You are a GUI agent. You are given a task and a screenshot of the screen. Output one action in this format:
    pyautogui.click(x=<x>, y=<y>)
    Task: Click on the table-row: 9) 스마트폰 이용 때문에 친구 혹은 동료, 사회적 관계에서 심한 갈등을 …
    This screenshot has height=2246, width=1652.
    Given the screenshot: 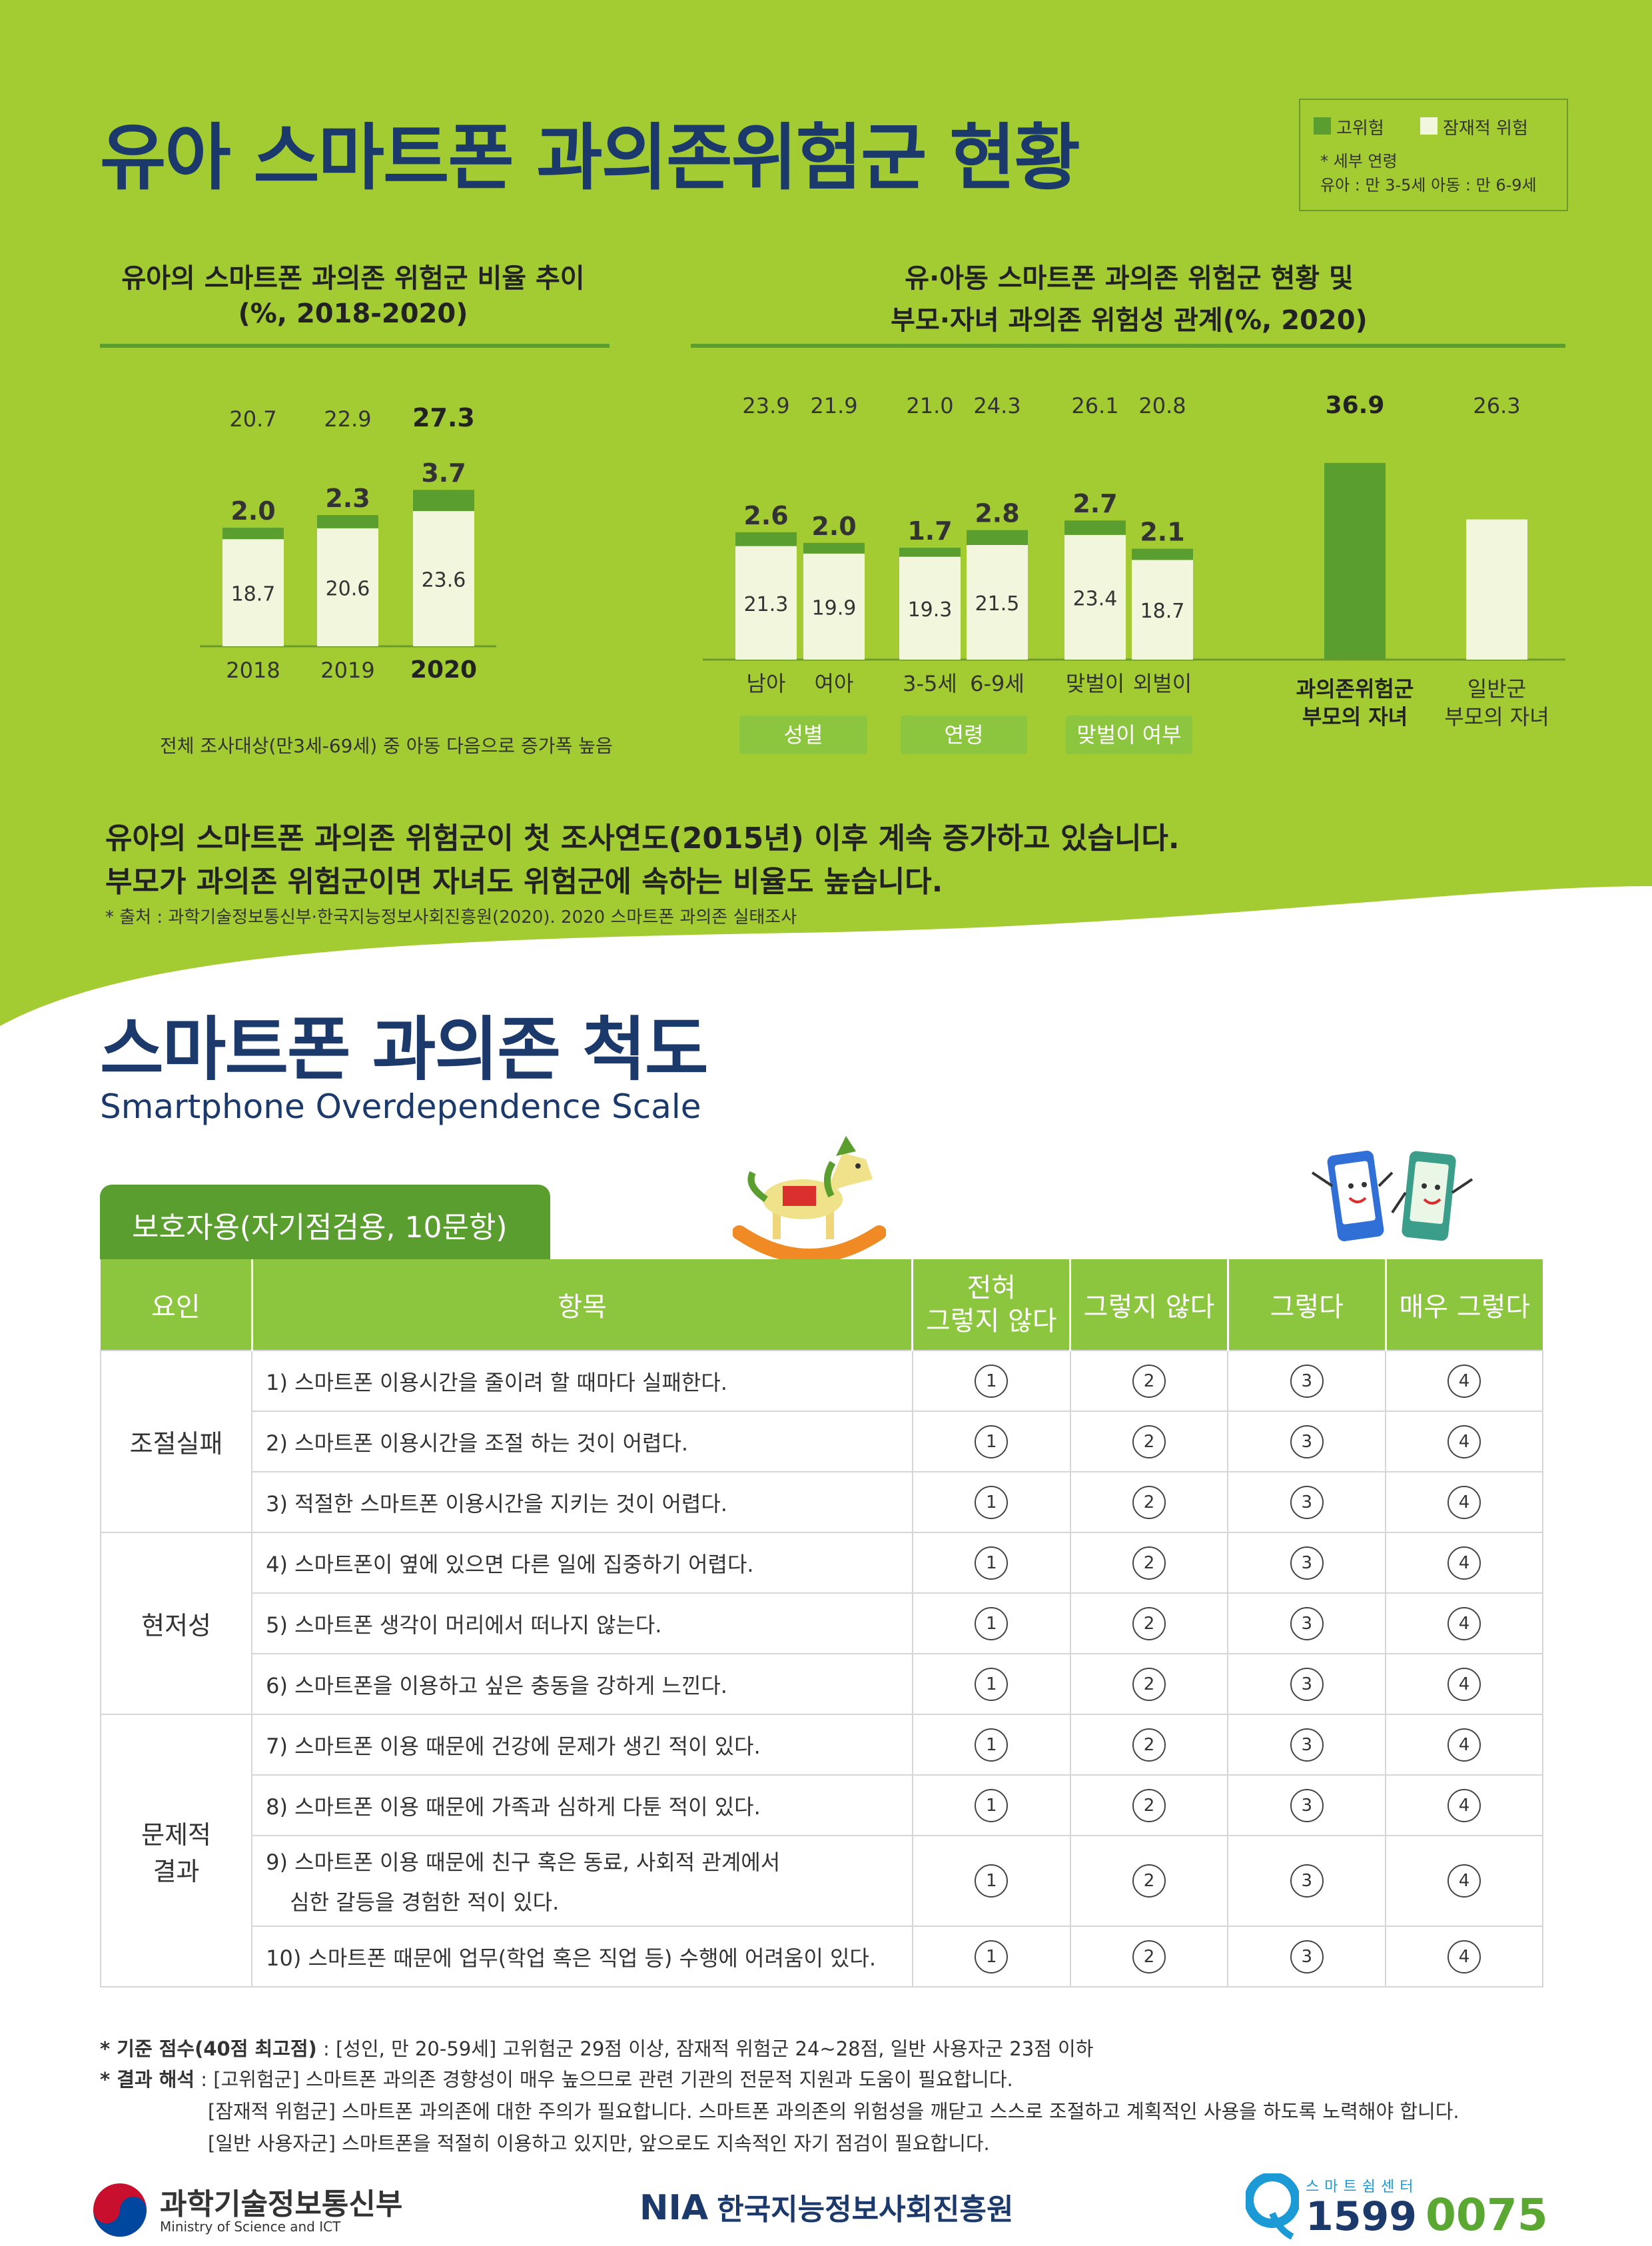 What is the action you would take?
    pyautogui.click(x=822, y=1881)
    